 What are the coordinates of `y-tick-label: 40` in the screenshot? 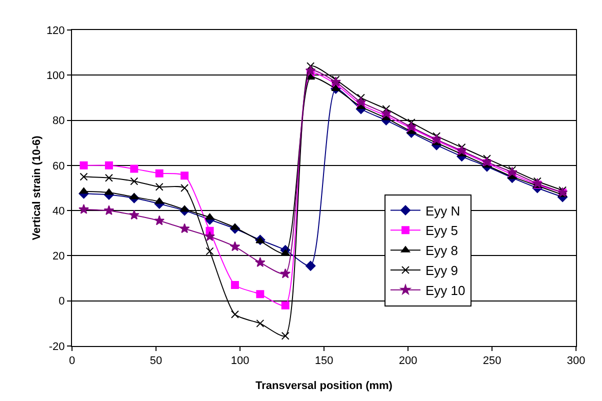 It's located at (58, 211).